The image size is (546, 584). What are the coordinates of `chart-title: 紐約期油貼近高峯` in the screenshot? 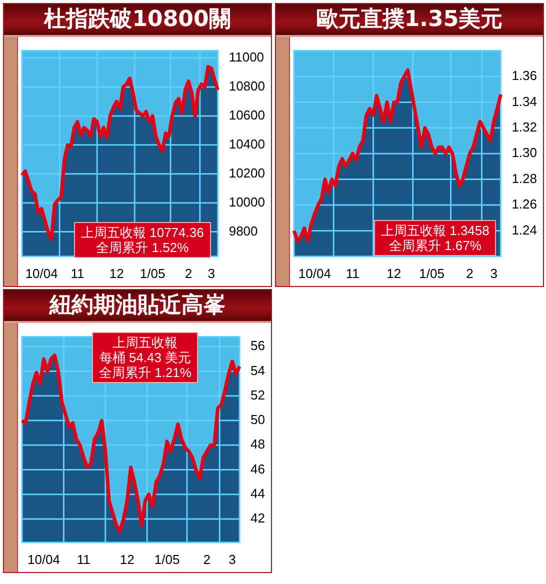 It's located at (137, 306).